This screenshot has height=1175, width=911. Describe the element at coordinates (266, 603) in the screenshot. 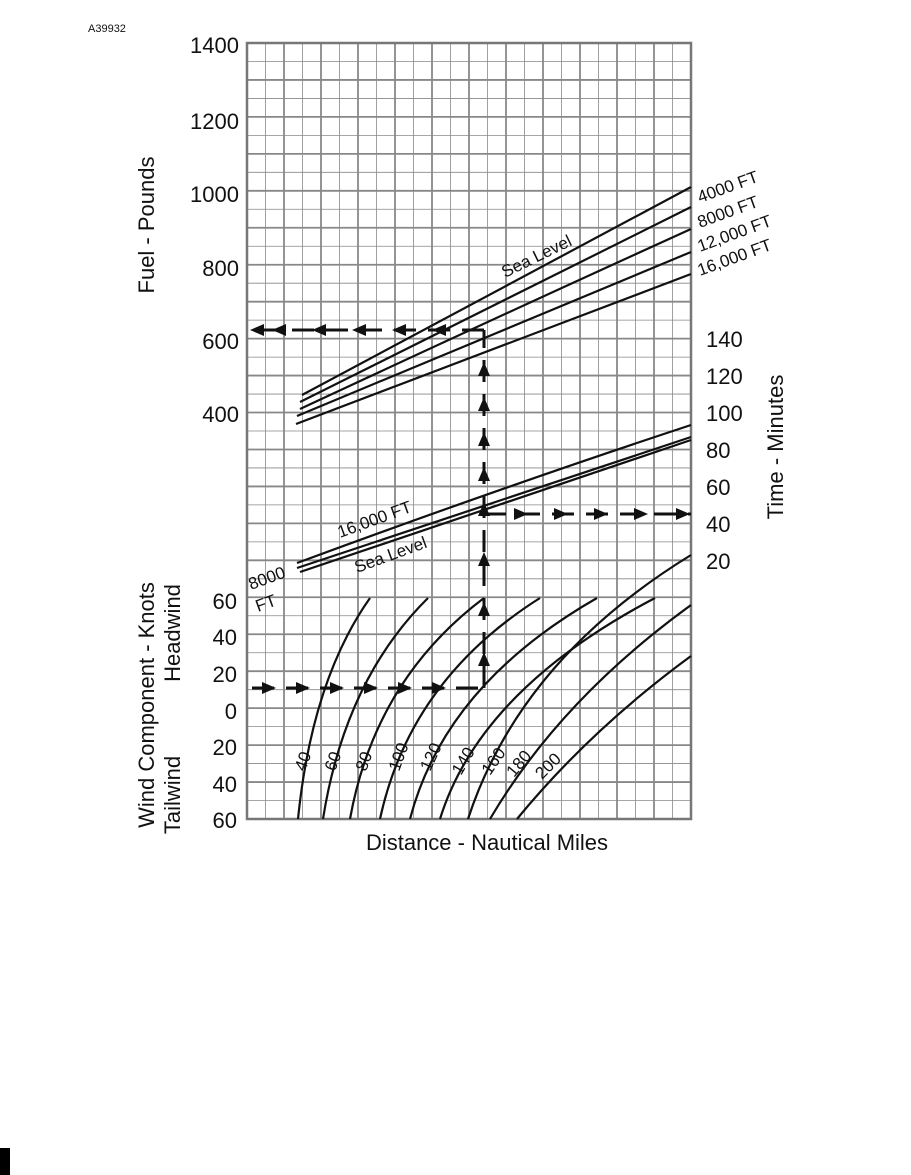

I see `curve-label: FT` at that location.